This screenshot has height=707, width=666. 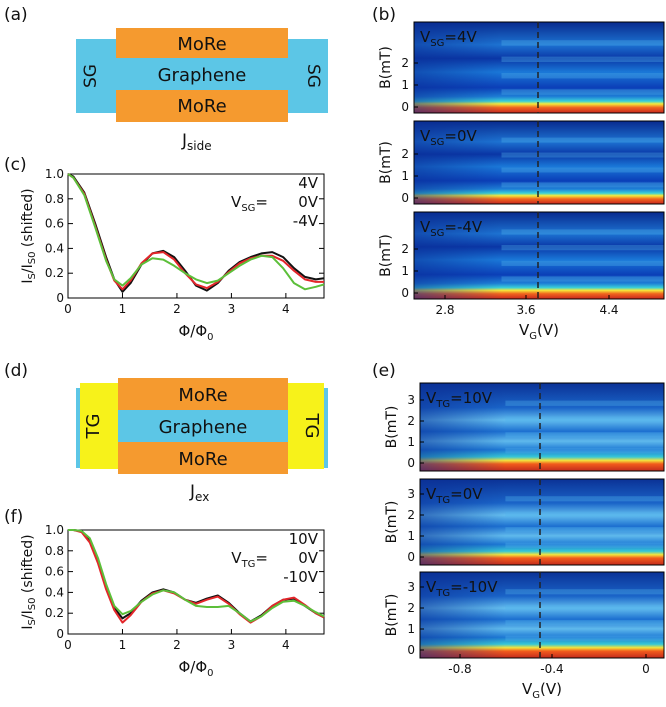 I want to click on x-tick-label: 1, so click(x=123, y=309).